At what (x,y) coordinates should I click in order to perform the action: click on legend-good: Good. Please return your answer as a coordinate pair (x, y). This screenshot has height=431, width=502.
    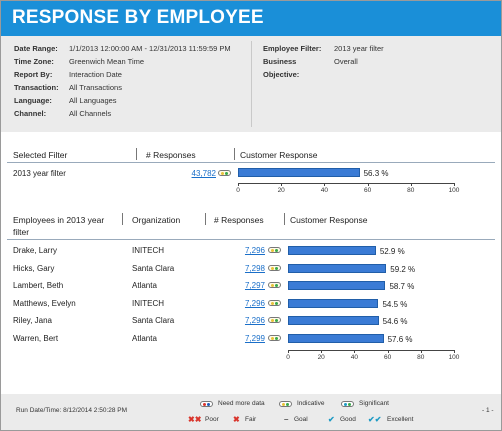
    Looking at the image, I should click on (348, 419).